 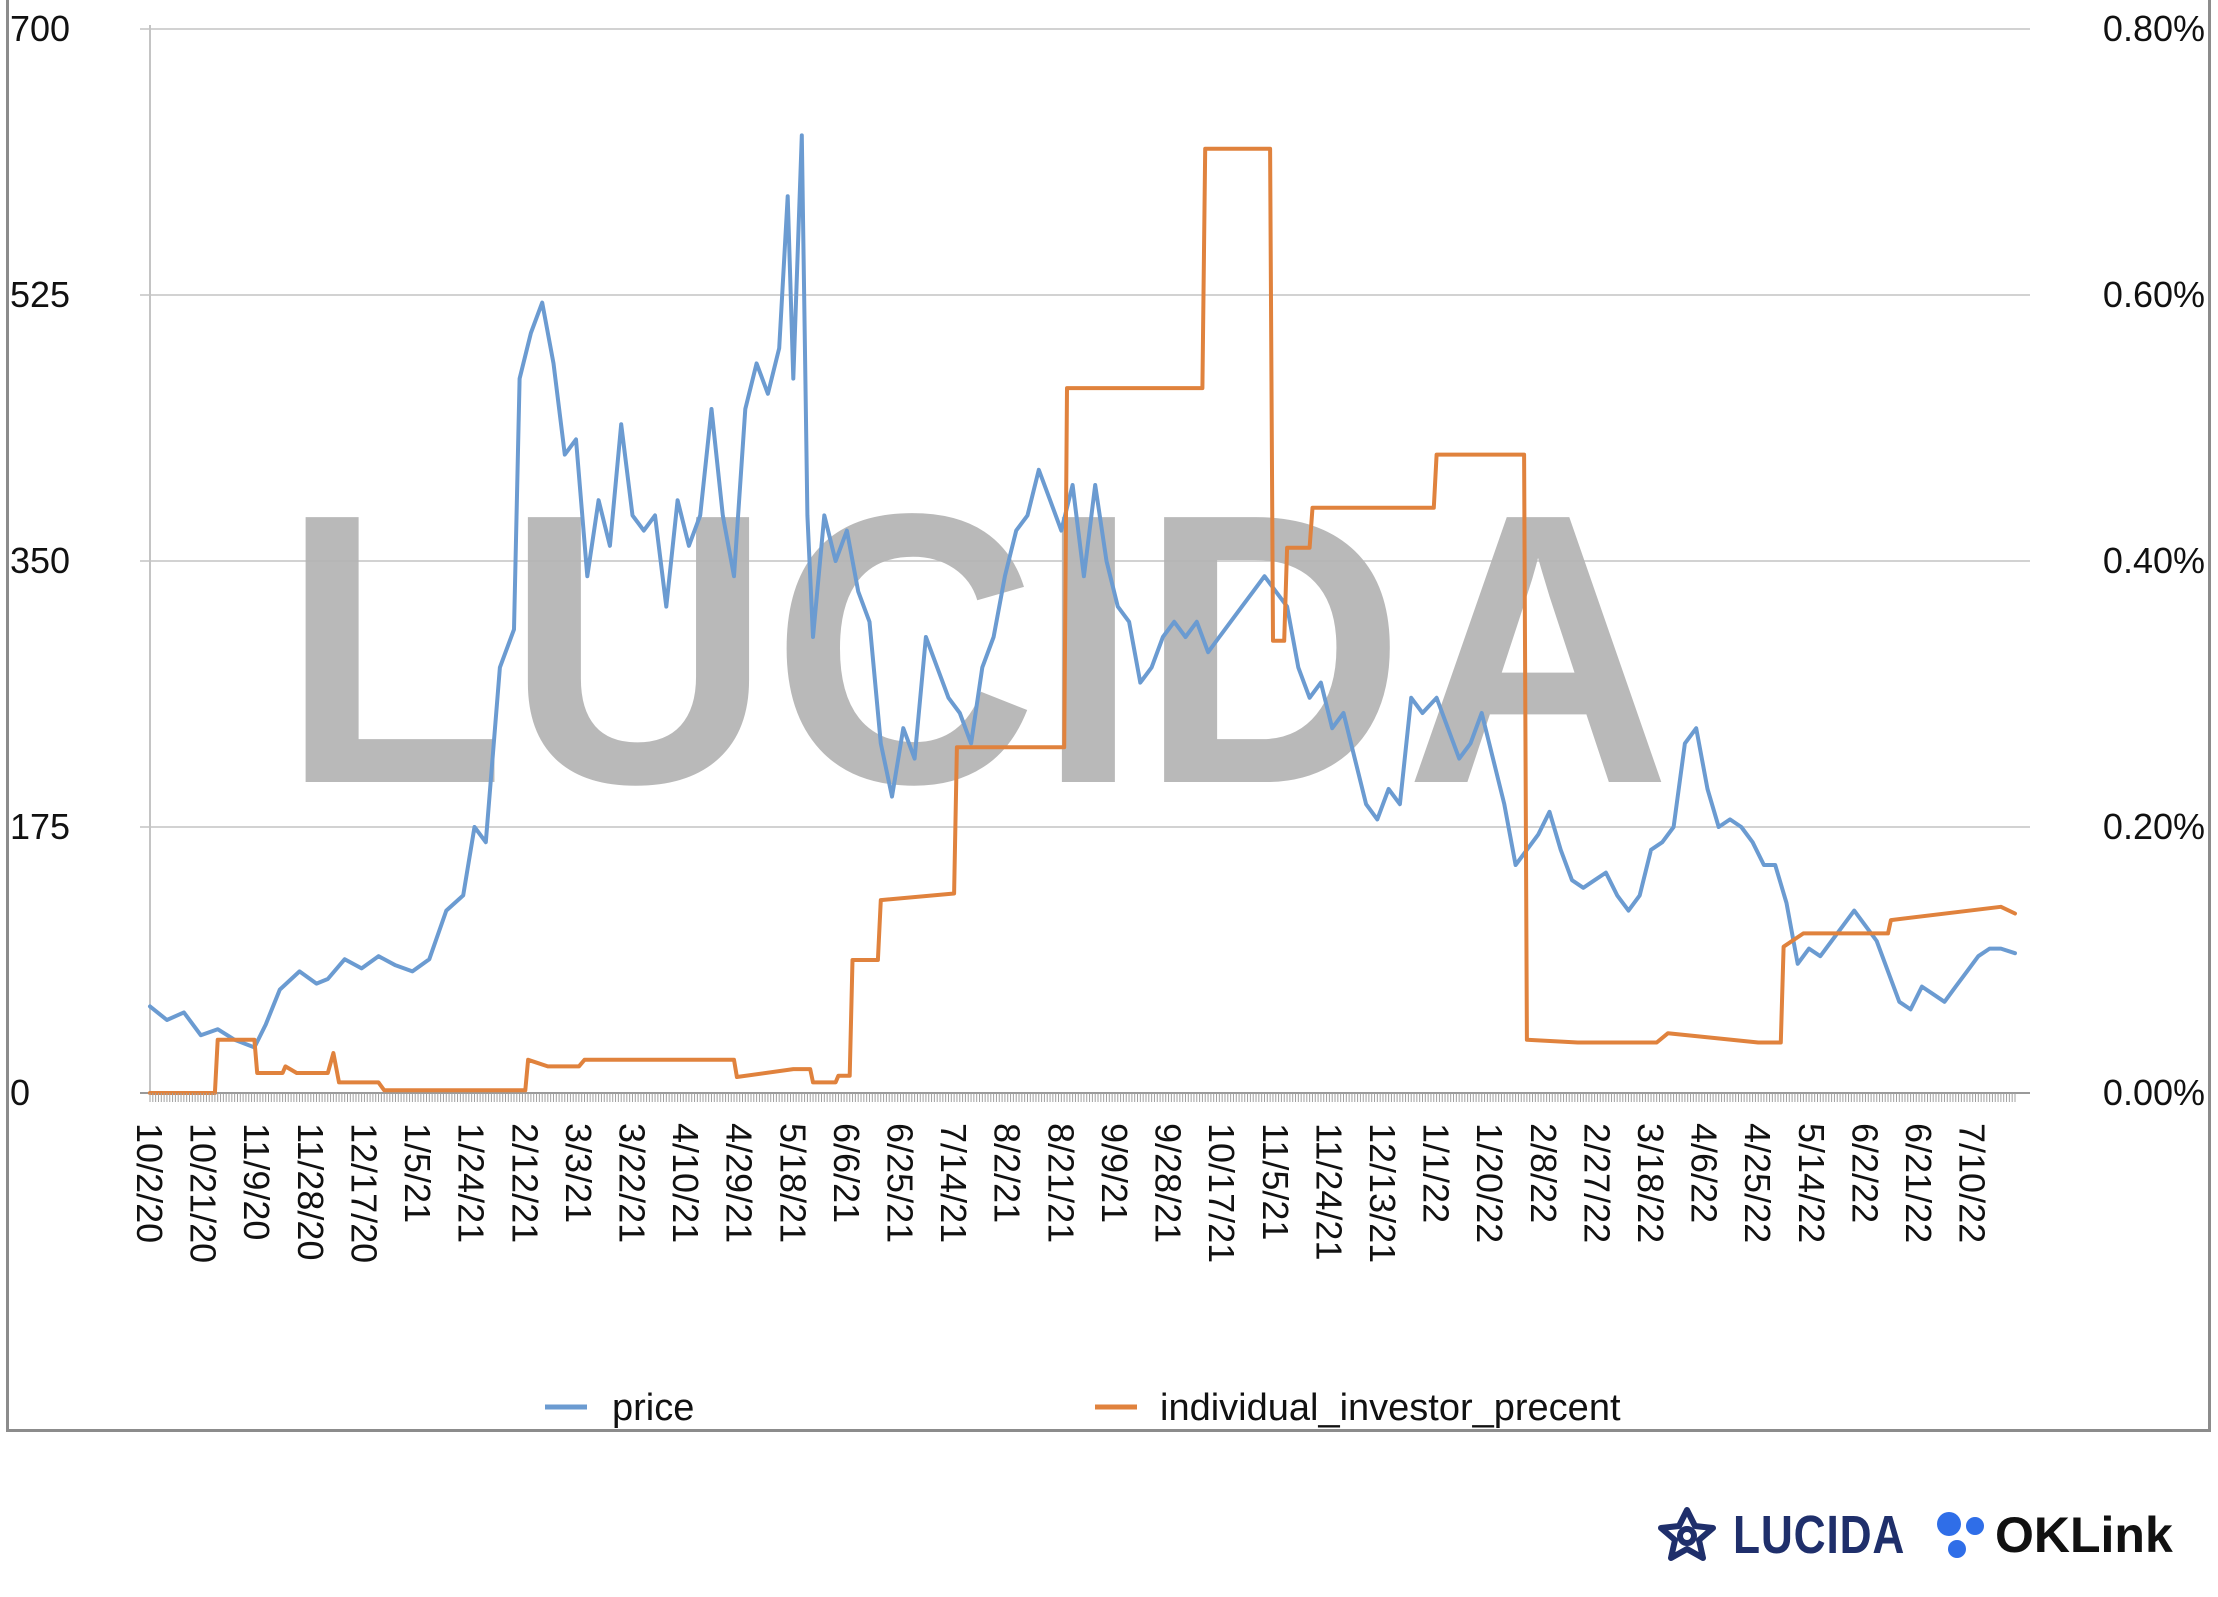 What do you see at coordinates (685, 1183) in the screenshot?
I see `x-tick-label: 4/10/21` at bounding box center [685, 1183].